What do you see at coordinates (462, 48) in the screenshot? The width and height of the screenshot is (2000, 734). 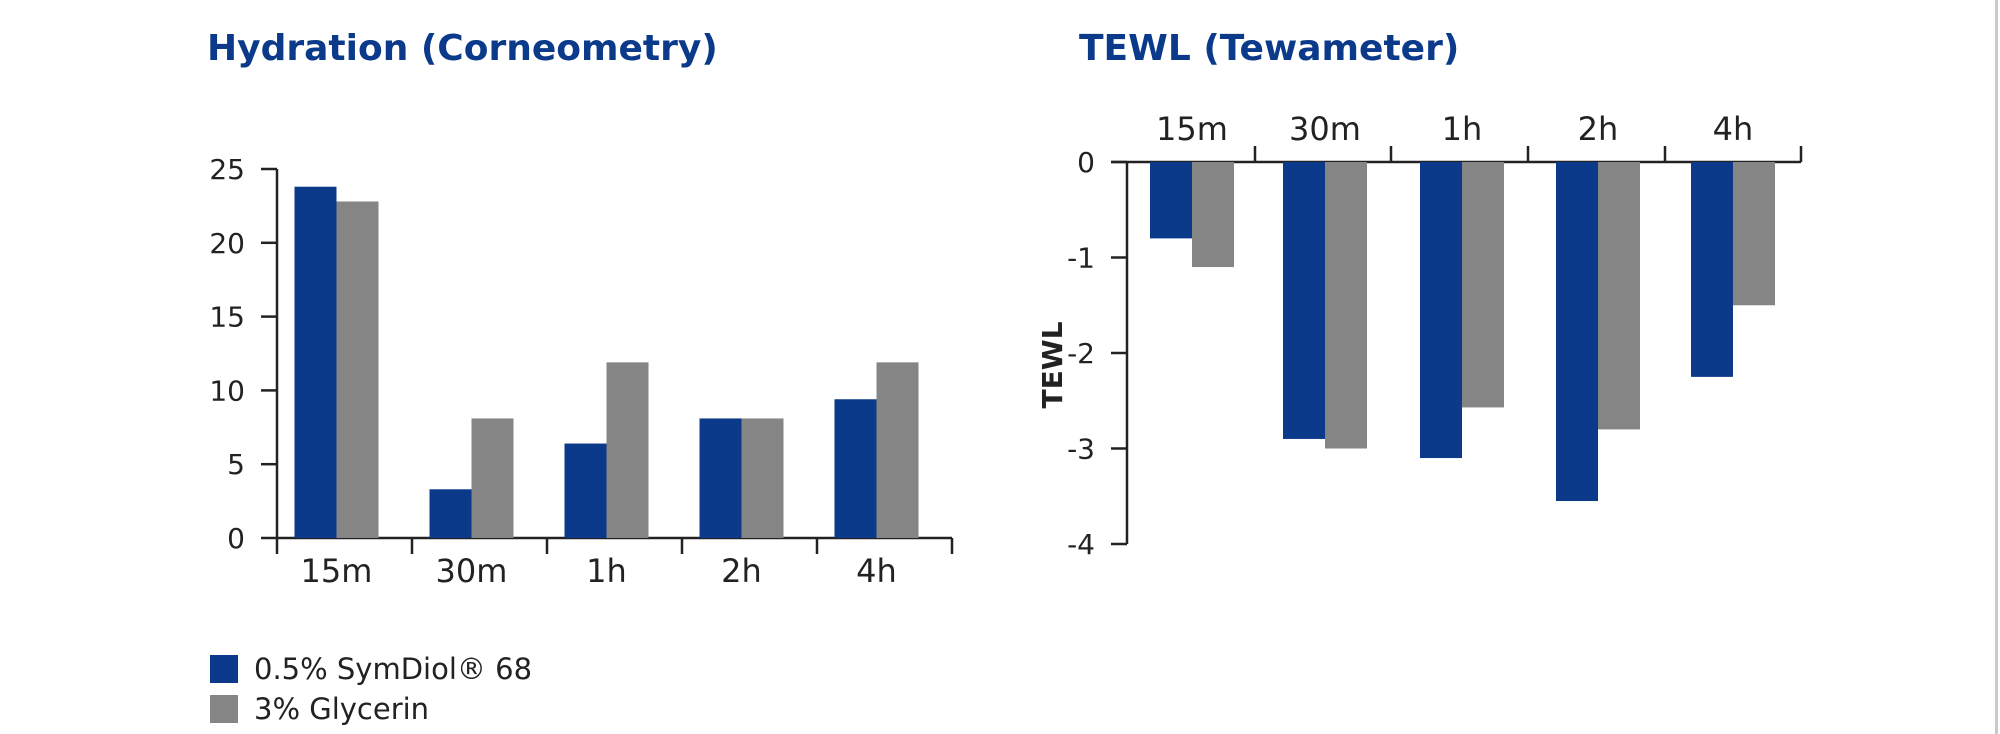 I see `hydration-chart-title: Hydration (Corneometry)` at bounding box center [462, 48].